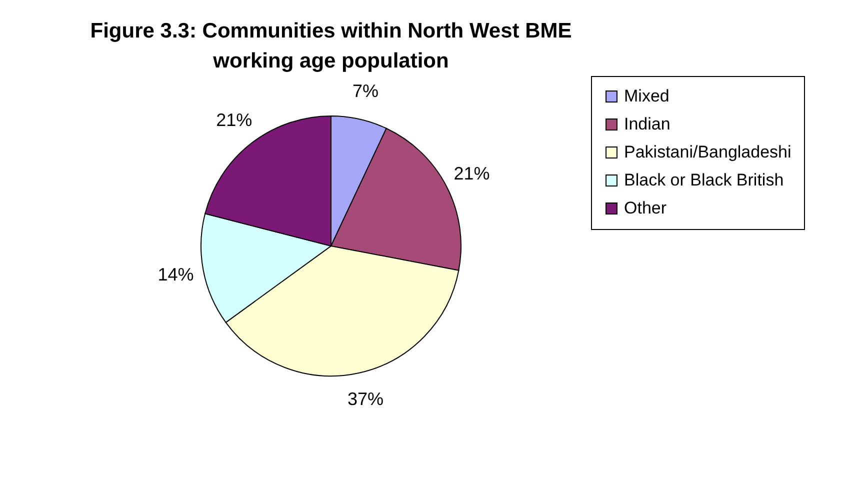 The height and width of the screenshot is (494, 867). Describe the element at coordinates (365, 90) in the screenshot. I see `data-label: 7%` at that location.